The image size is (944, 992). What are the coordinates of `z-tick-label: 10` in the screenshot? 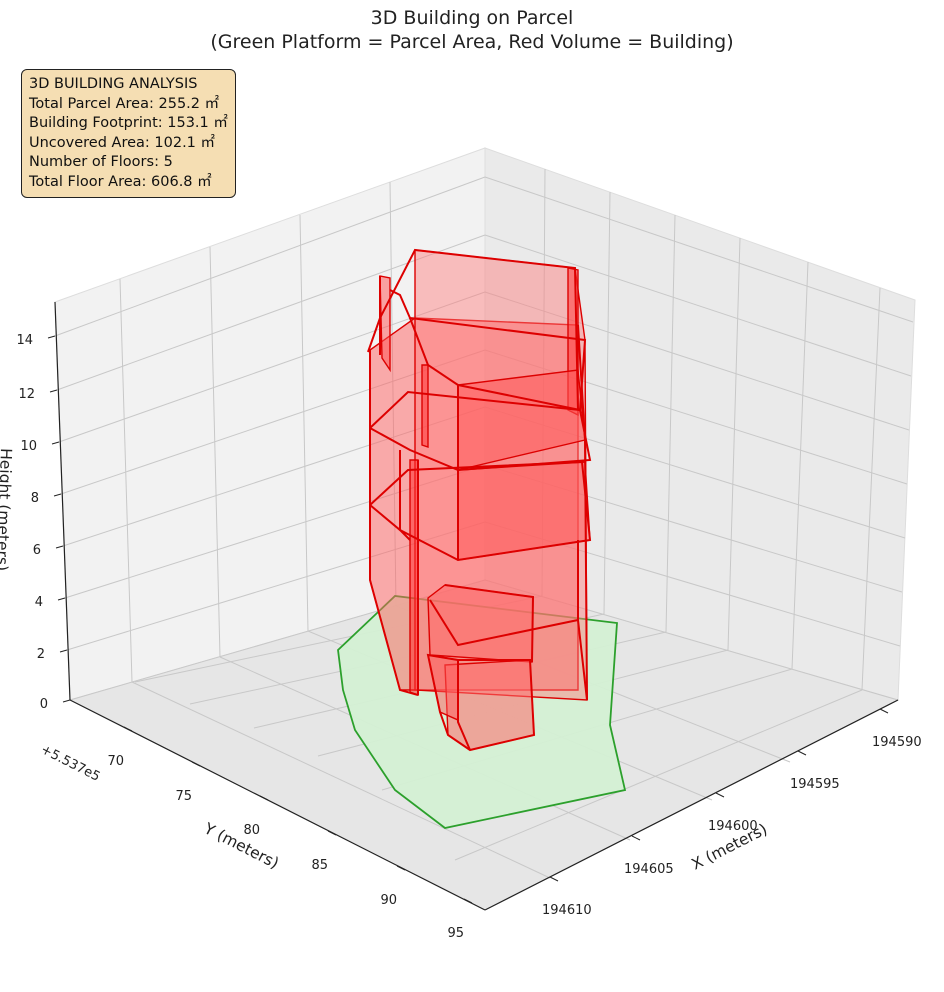 It's located at (28, 446).